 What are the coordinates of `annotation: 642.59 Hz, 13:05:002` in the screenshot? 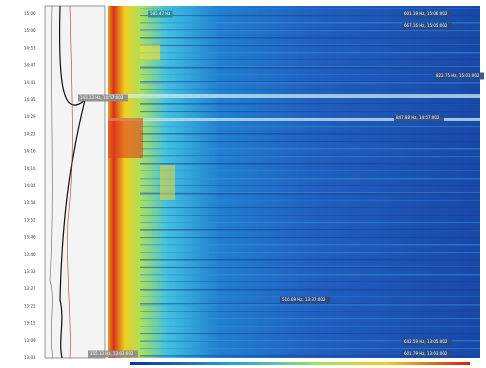 It's located at (426, 341).